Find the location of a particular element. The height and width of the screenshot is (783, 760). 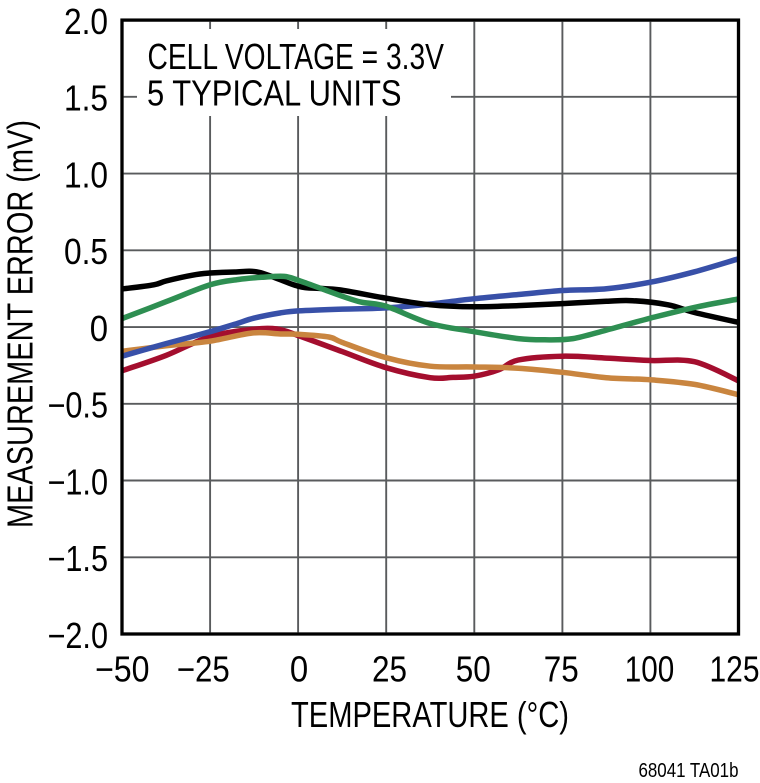

svg-text: −0.5 is located at coordinates (78, 405).